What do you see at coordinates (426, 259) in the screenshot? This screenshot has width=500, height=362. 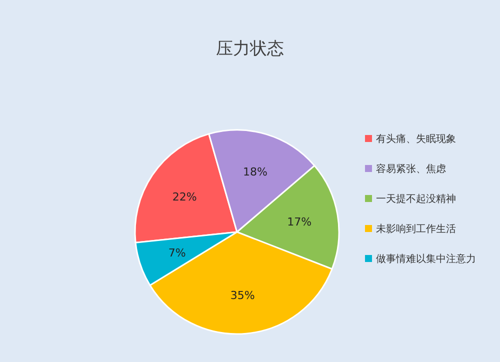 I see `legend-label: 做事情难以集中注意力` at bounding box center [426, 259].